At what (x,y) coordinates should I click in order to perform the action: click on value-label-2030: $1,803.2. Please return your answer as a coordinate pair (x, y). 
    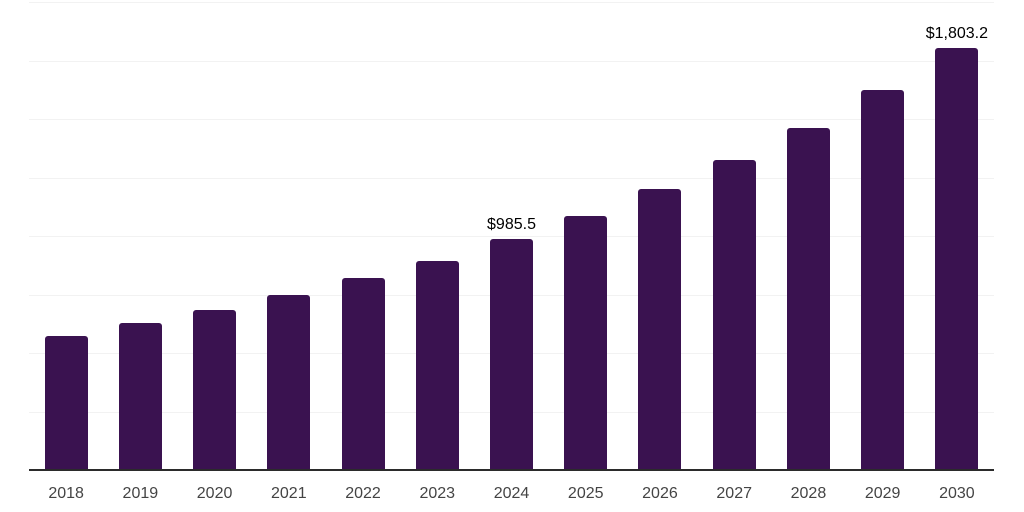
    Looking at the image, I should click on (957, 34).